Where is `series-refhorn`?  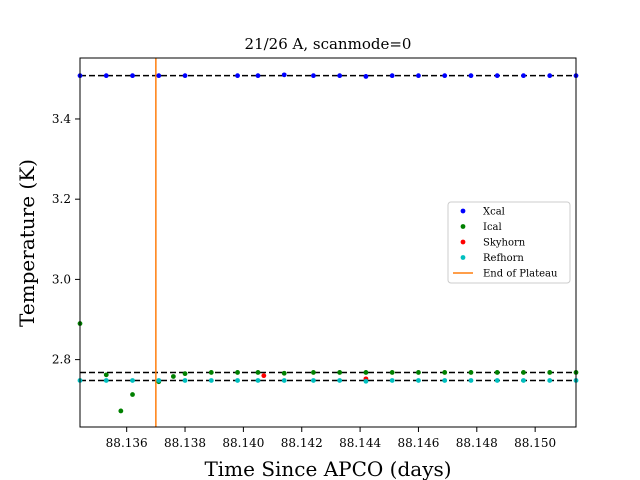 series-refhorn is located at coordinates (328, 381).